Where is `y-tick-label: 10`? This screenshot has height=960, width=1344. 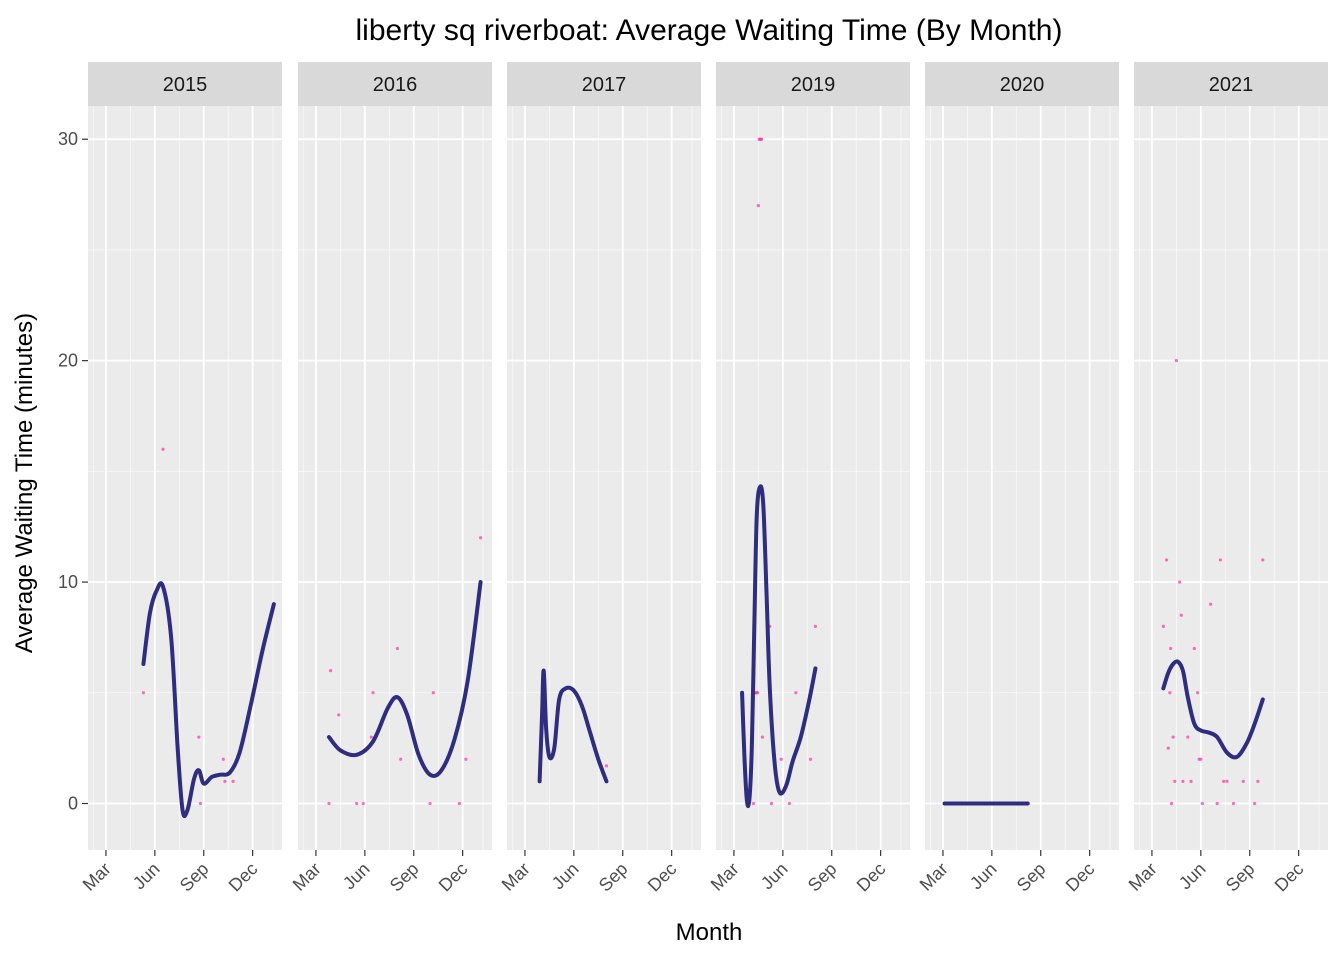
y-tick-label: 10 is located at coordinates (68, 582).